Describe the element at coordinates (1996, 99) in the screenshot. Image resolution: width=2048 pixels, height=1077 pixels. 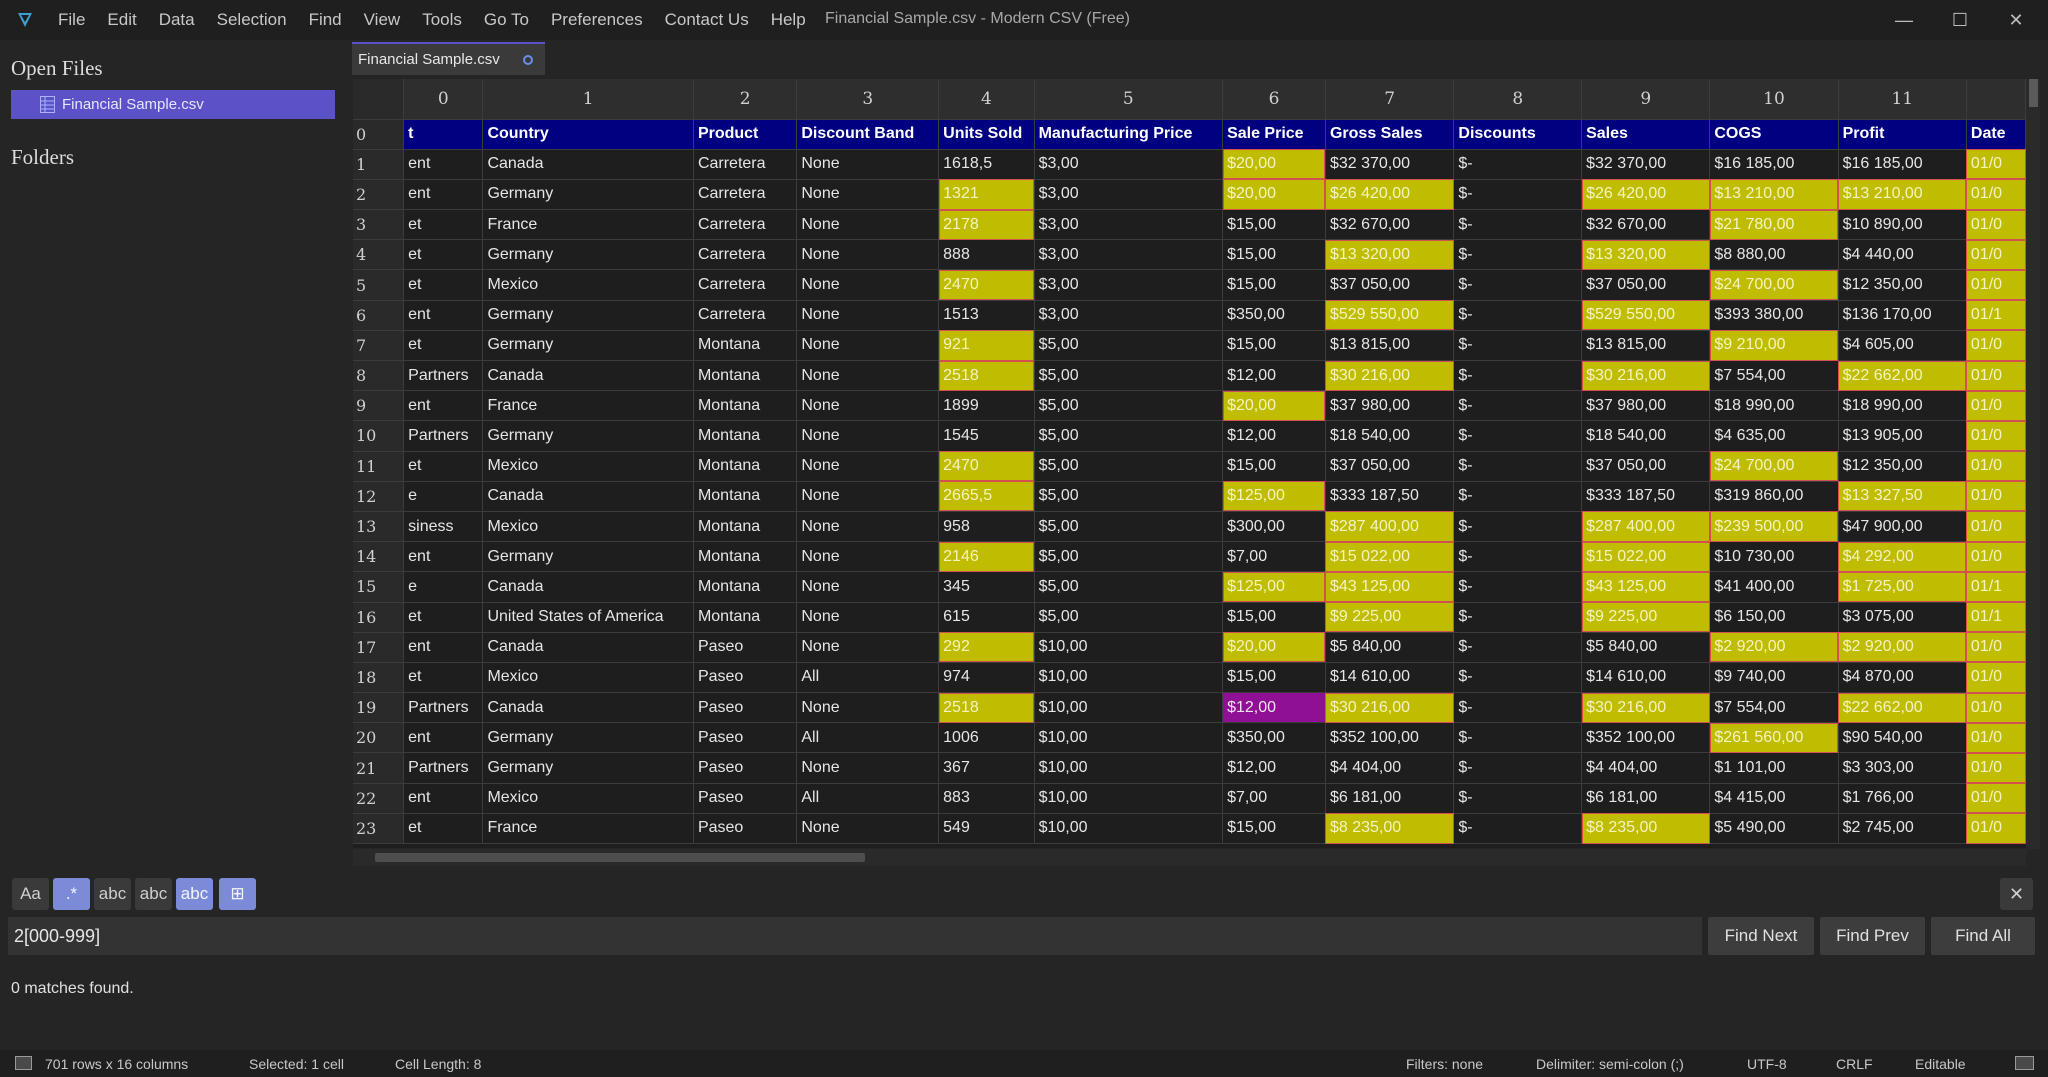
I see `column-number` at that location.